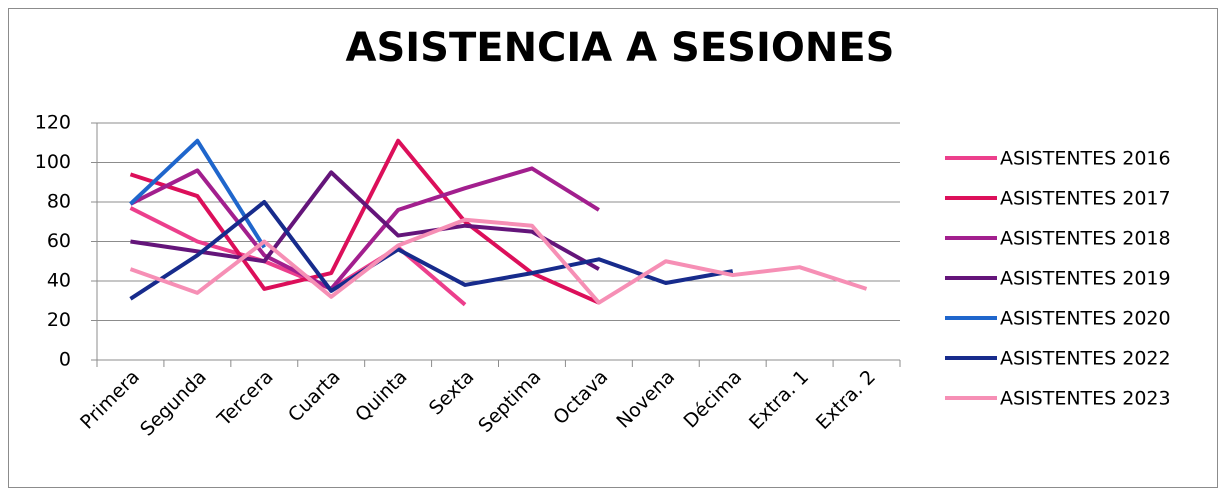  What do you see at coordinates (65, 360) in the screenshot?
I see `y-tick-label: 0` at bounding box center [65, 360].